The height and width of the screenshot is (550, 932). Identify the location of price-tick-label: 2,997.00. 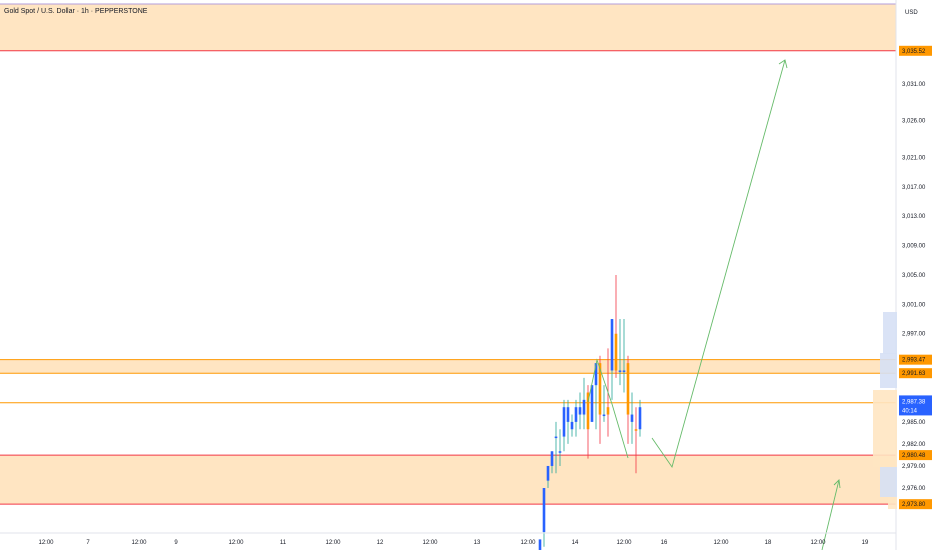
(914, 335).